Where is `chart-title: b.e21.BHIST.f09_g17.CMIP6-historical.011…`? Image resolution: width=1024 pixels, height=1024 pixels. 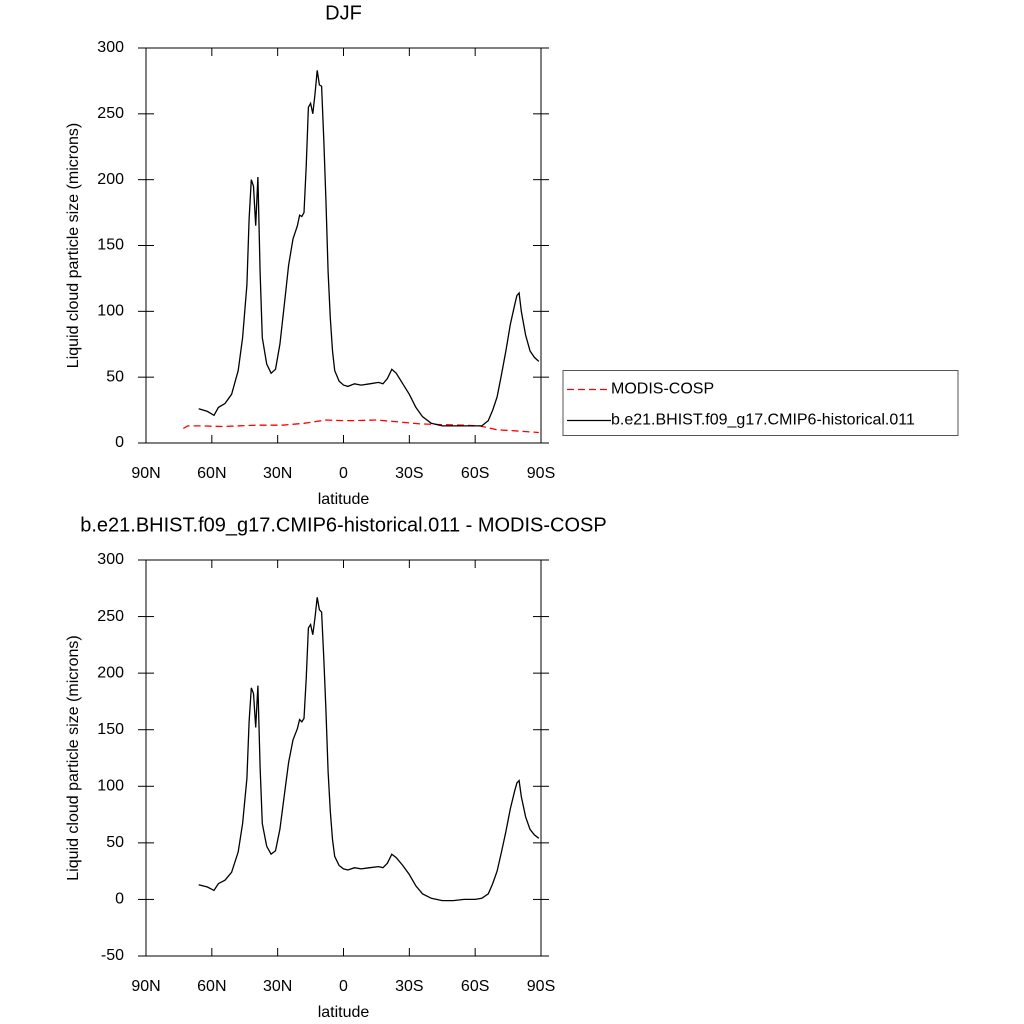
chart-title: b.e21.BHIST.f09_g17.CMIP6-historical.011… is located at coordinates (343, 525).